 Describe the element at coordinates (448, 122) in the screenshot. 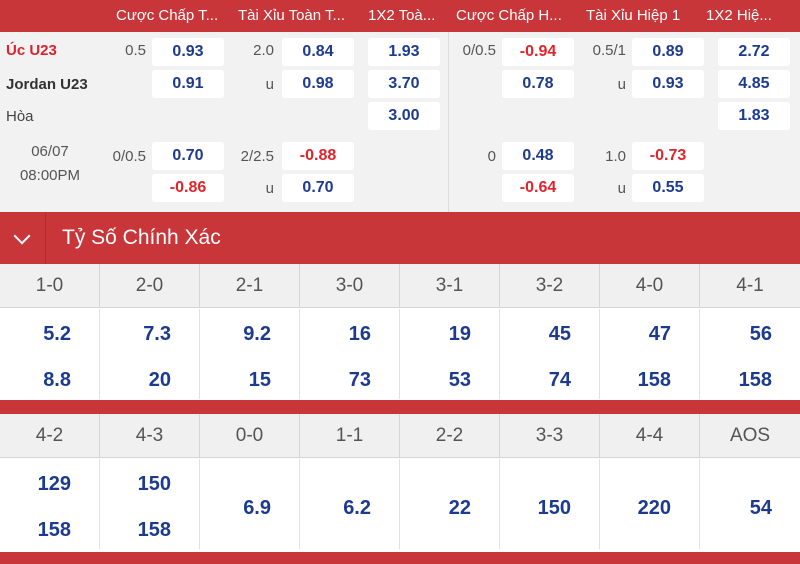

I see `column-divider` at that location.